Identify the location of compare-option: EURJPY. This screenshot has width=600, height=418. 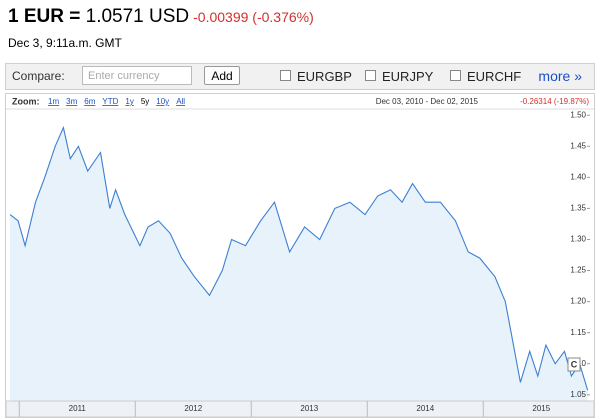
(399, 76).